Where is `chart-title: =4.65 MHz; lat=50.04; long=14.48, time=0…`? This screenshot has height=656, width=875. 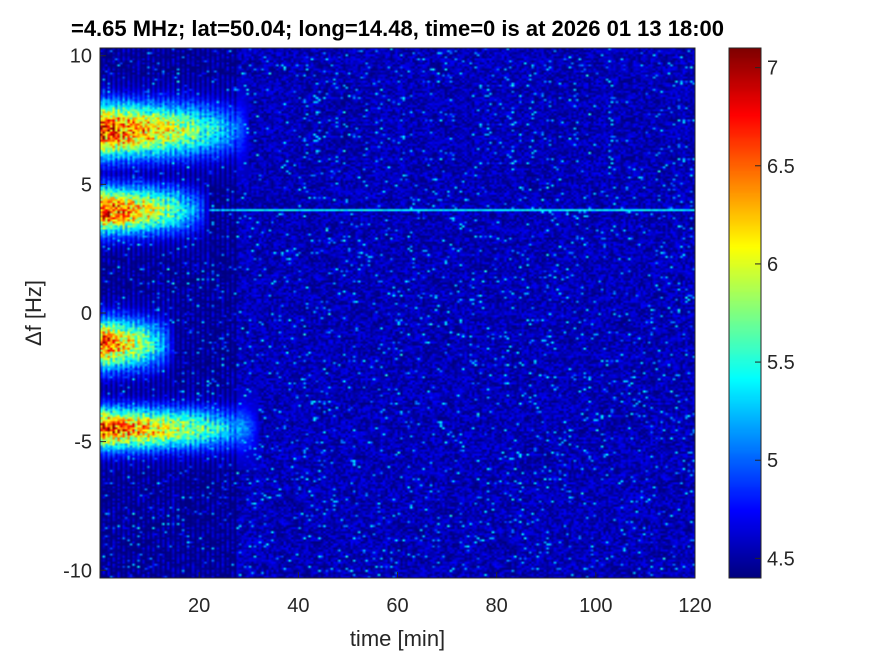
chart-title: =4.65 MHz; lat=50.04; long=14.48, time=0… is located at coordinates (397, 28).